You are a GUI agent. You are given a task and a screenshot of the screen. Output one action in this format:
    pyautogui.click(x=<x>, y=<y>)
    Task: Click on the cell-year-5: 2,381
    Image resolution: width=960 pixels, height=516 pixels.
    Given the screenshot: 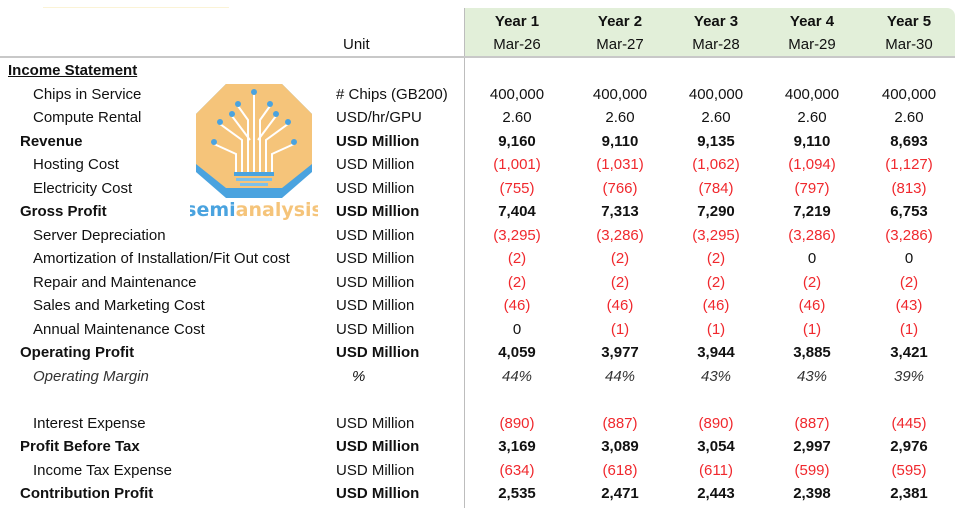 What is the action you would take?
    pyautogui.click(x=909, y=493)
    